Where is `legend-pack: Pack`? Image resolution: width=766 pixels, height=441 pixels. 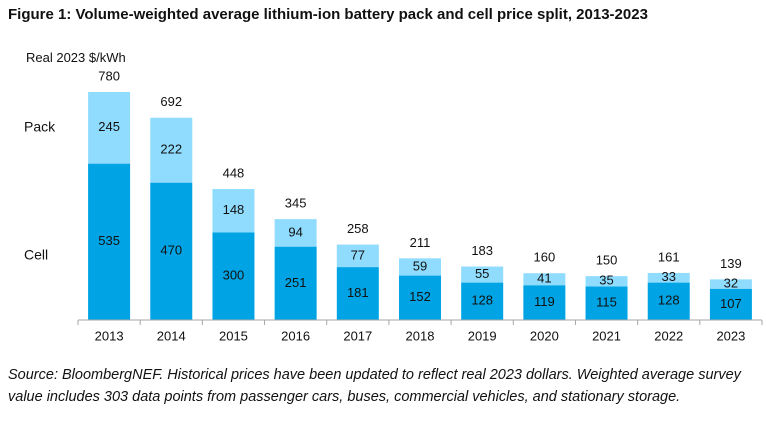
legend-pack: Pack is located at coordinates (40, 127).